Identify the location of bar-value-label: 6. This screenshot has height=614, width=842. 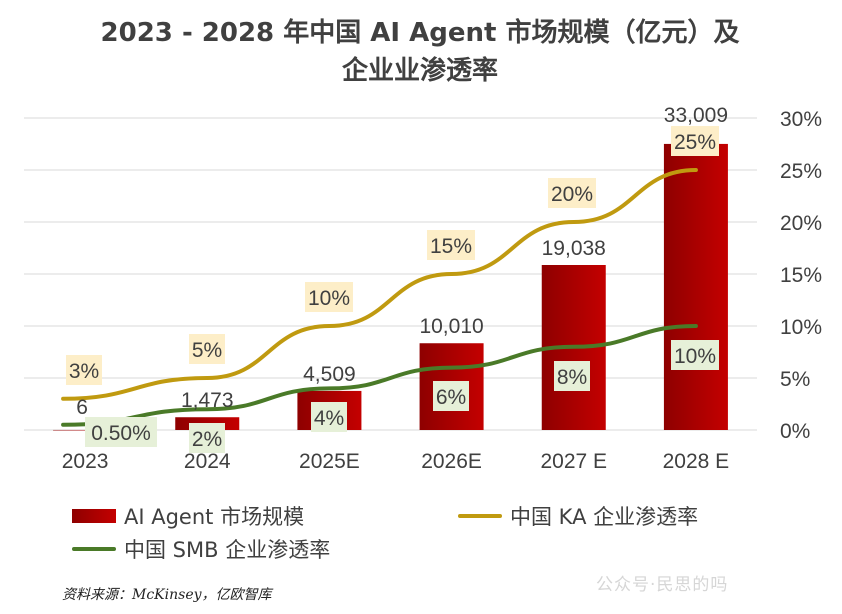
(82, 407).